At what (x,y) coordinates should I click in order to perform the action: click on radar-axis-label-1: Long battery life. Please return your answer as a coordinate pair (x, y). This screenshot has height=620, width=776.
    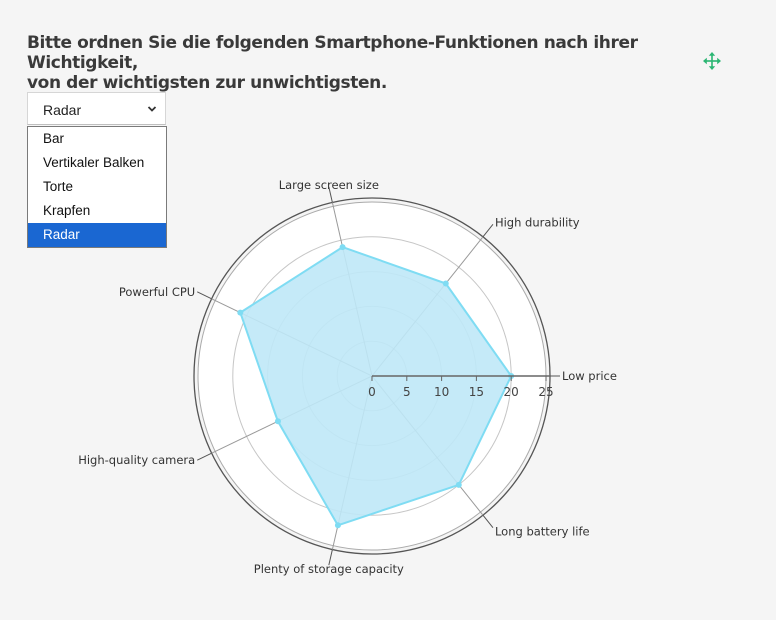
    Looking at the image, I should click on (542, 532).